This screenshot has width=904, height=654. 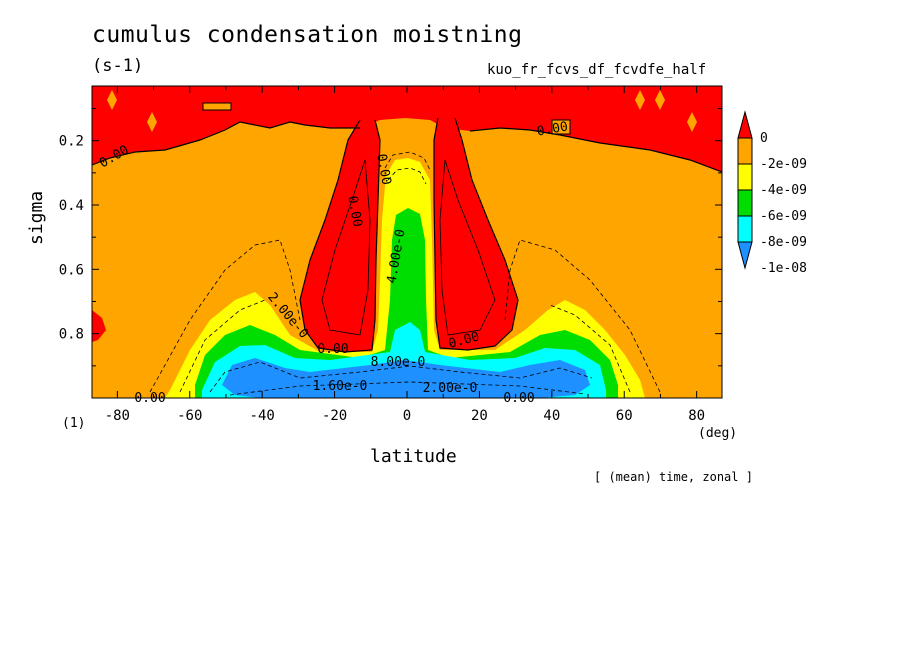 I want to click on zero-contour-left-tower, so click(x=340, y=236).